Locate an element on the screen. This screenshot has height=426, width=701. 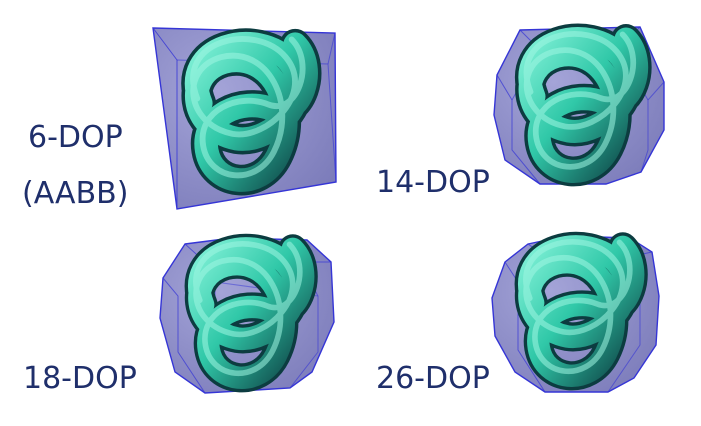
panel-6dop is located at coordinates (244, 119).